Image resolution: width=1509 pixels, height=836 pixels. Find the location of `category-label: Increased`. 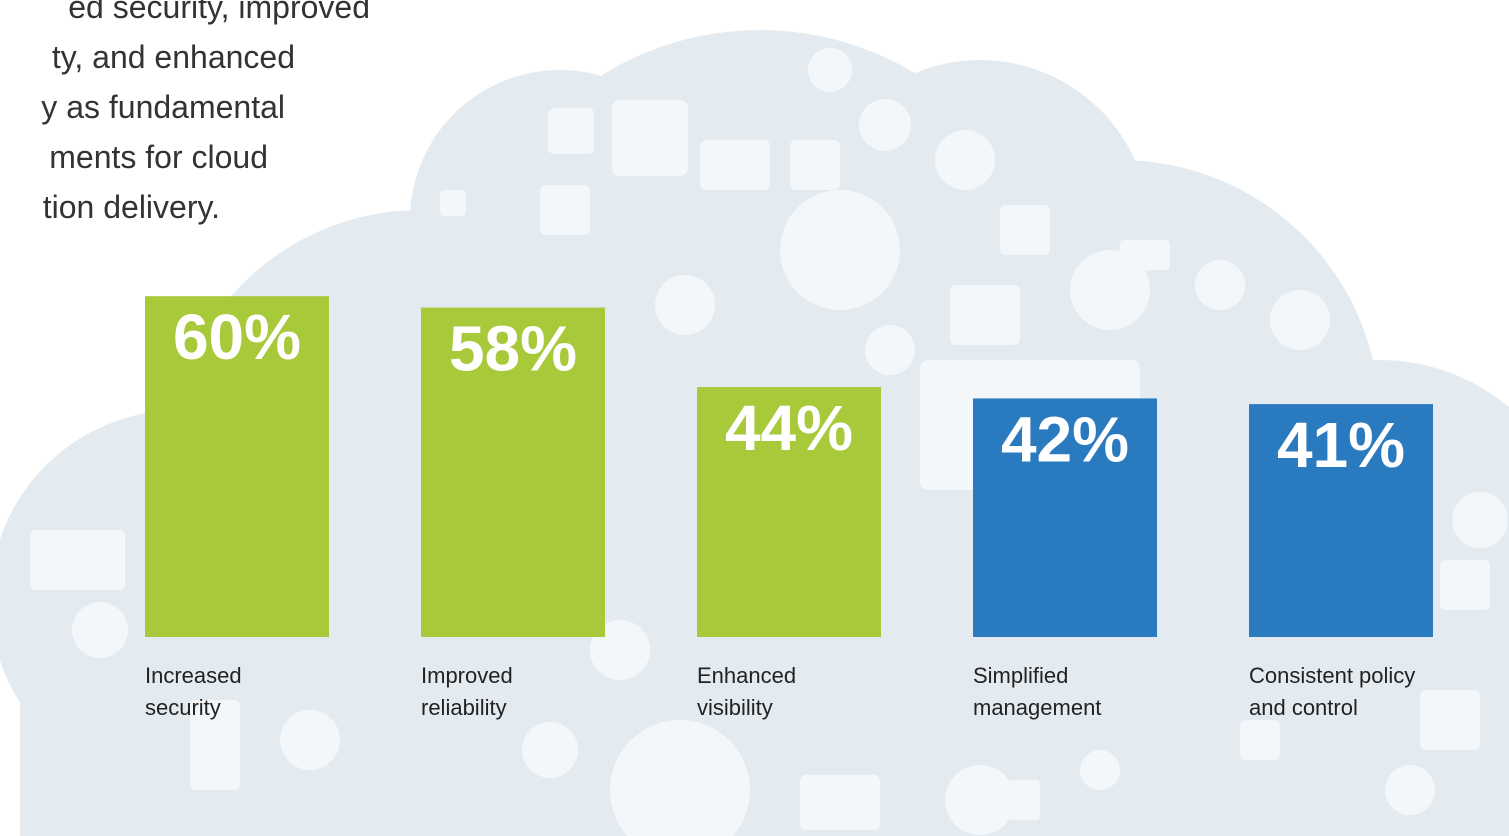

category-label: Increased is located at coordinates (193, 675).